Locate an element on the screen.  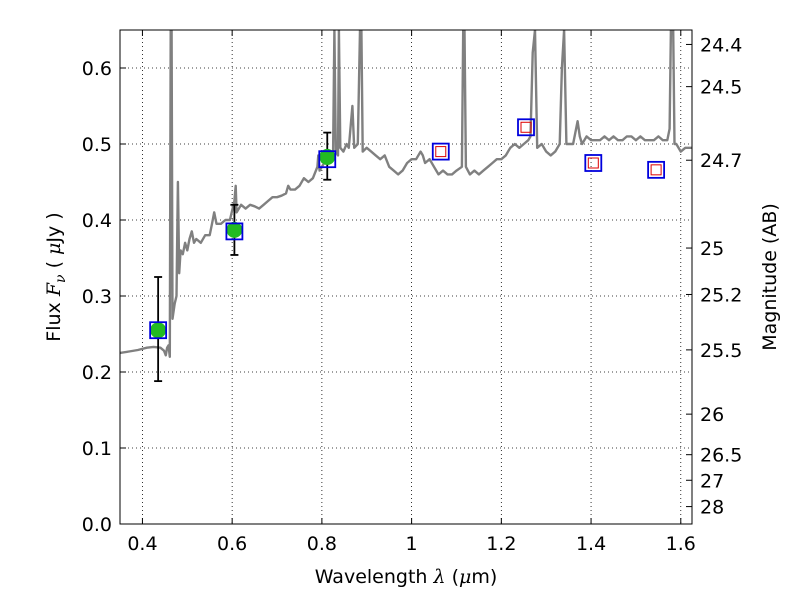
y2-tick-label: 24.5 is located at coordinates (721, 88).